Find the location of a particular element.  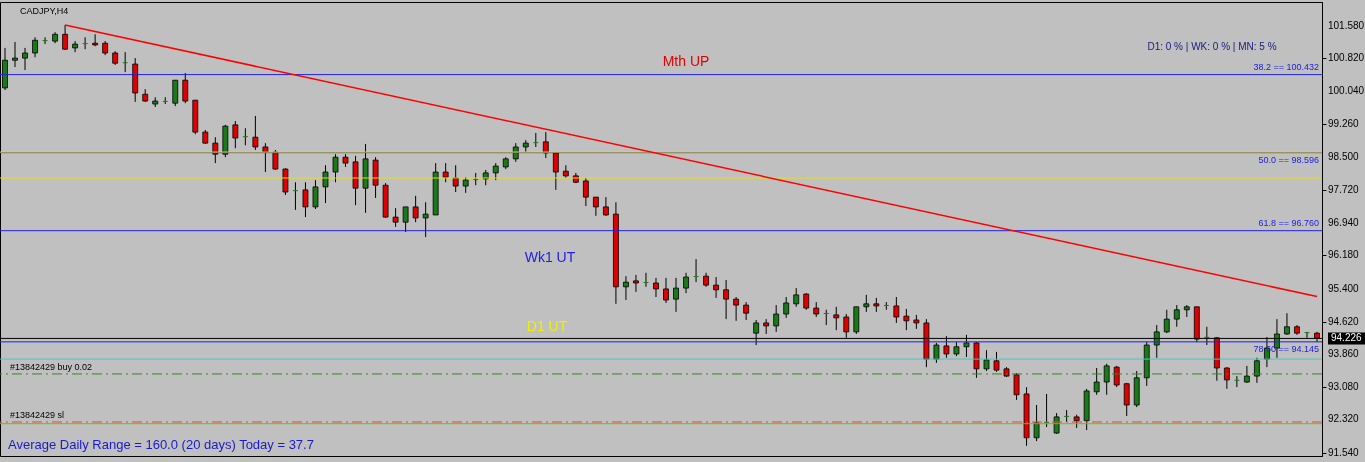

chart-title: CADJPY,H4 is located at coordinates (44, 11).